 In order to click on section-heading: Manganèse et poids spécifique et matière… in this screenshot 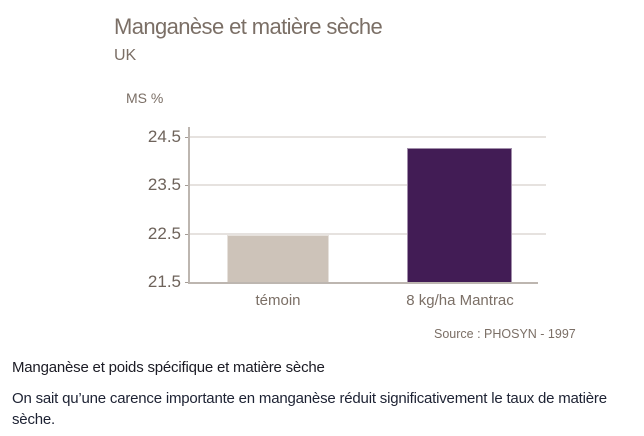, I will do `click(168, 367)`.